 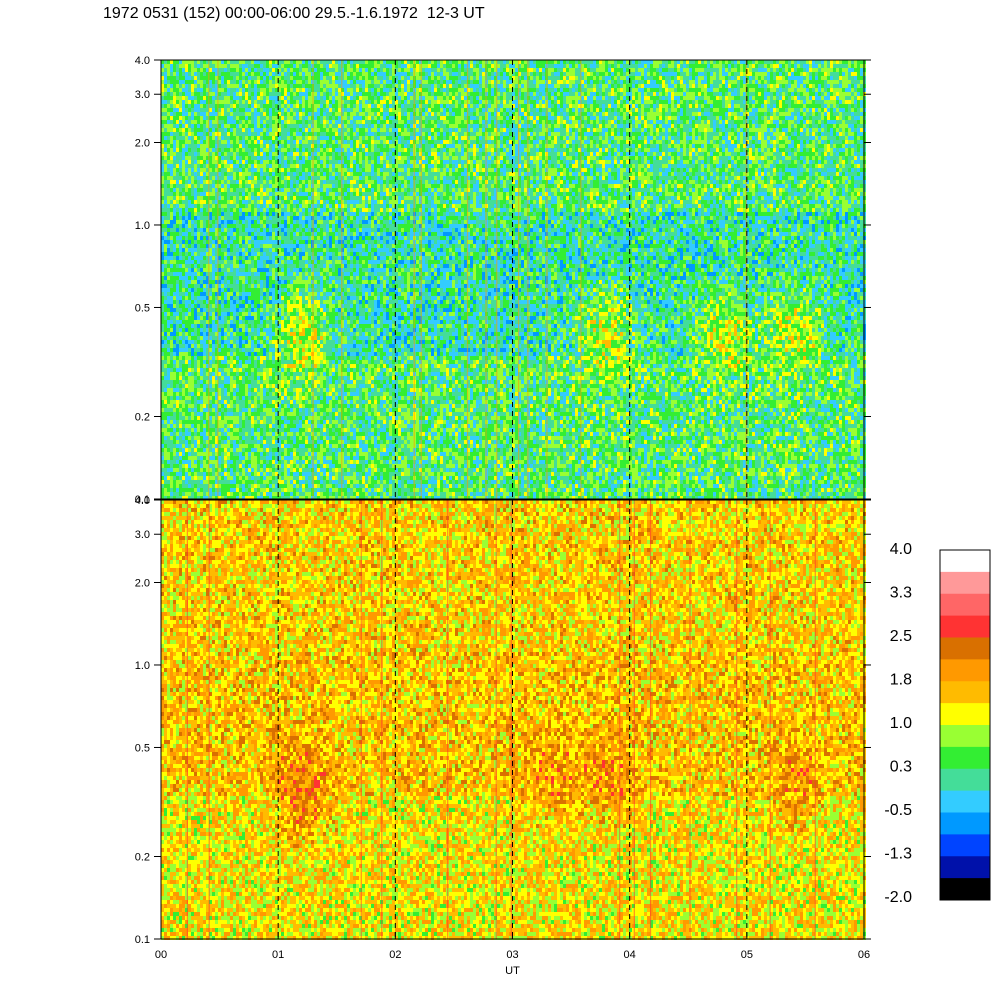 I want to click on x-tick-label: 00, so click(x=161, y=955).